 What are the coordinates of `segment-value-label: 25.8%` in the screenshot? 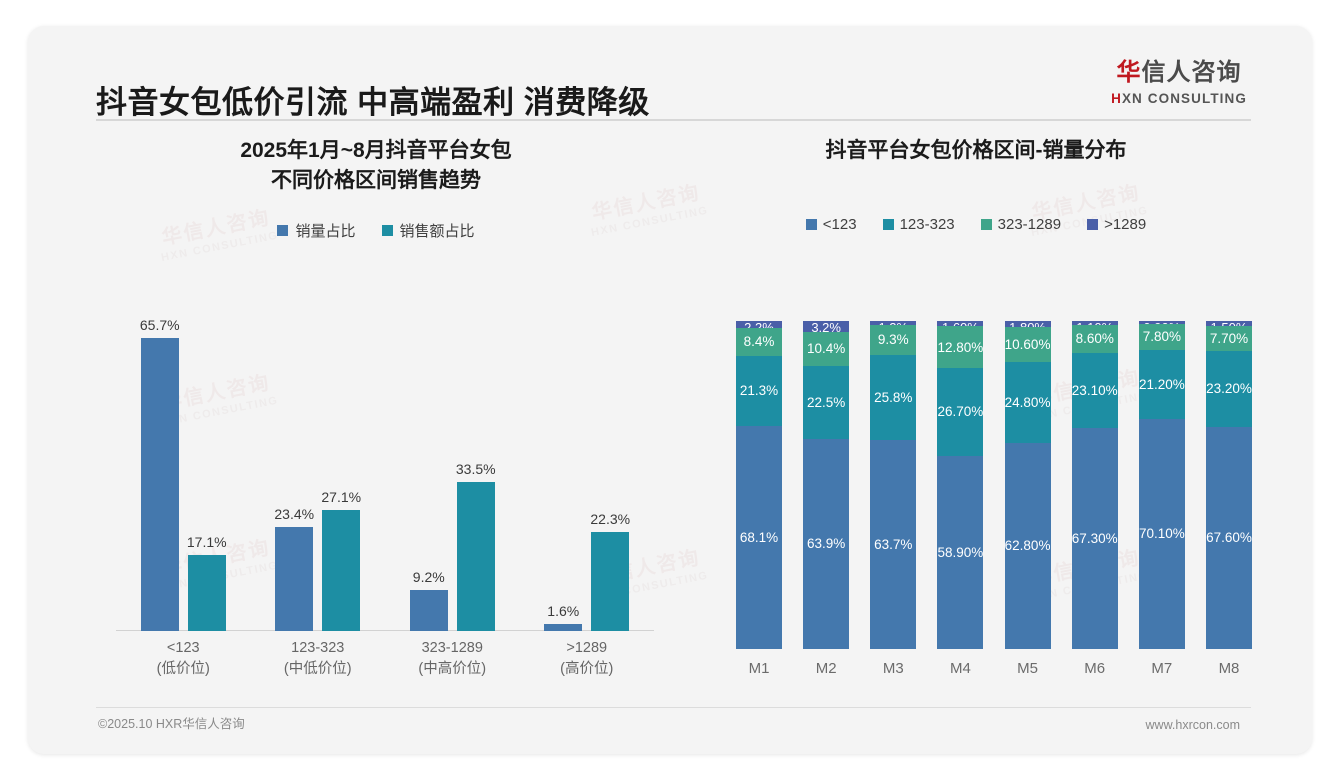 It's located at (893, 398).